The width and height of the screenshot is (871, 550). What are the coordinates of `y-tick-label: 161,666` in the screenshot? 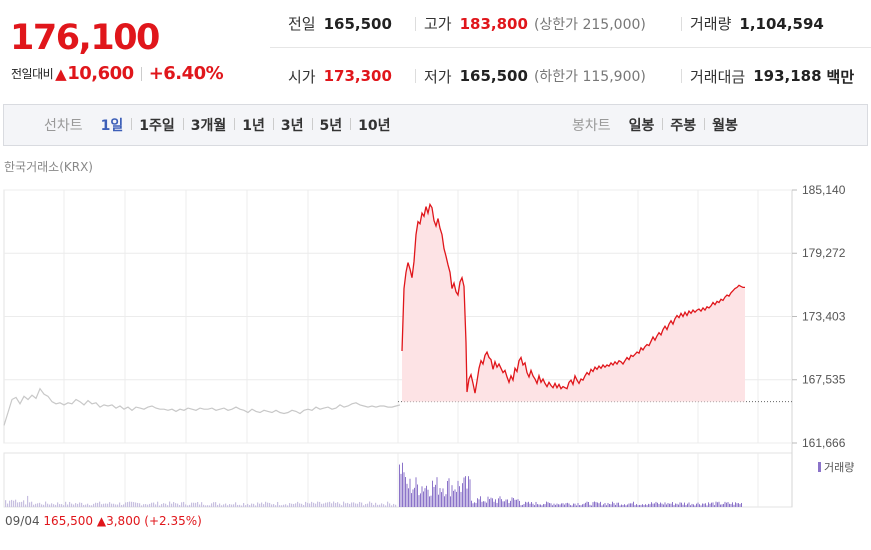 It's located at (824, 443).